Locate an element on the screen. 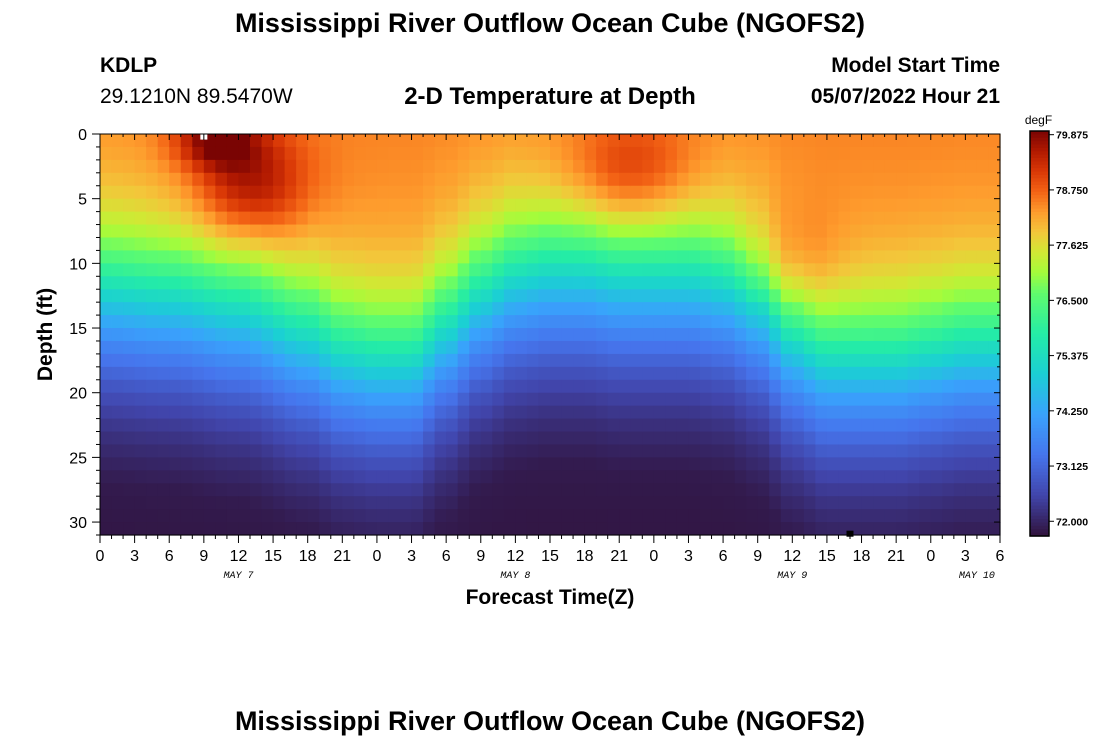 The width and height of the screenshot is (1100, 750). x-tick-label: 12 is located at coordinates (239, 556).